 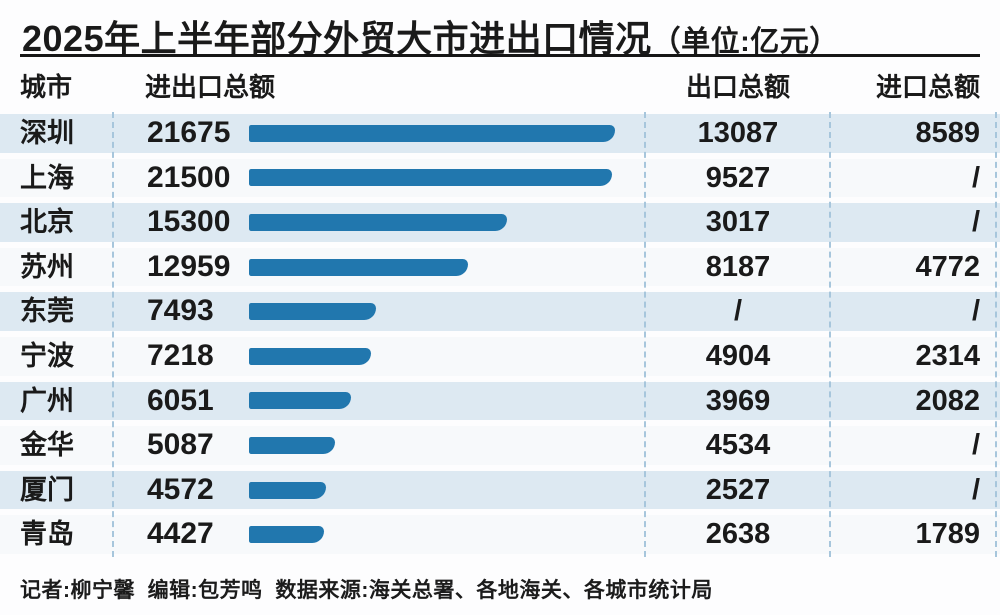 What do you see at coordinates (947, 534) in the screenshot?
I see `import-value: 1789` at bounding box center [947, 534].